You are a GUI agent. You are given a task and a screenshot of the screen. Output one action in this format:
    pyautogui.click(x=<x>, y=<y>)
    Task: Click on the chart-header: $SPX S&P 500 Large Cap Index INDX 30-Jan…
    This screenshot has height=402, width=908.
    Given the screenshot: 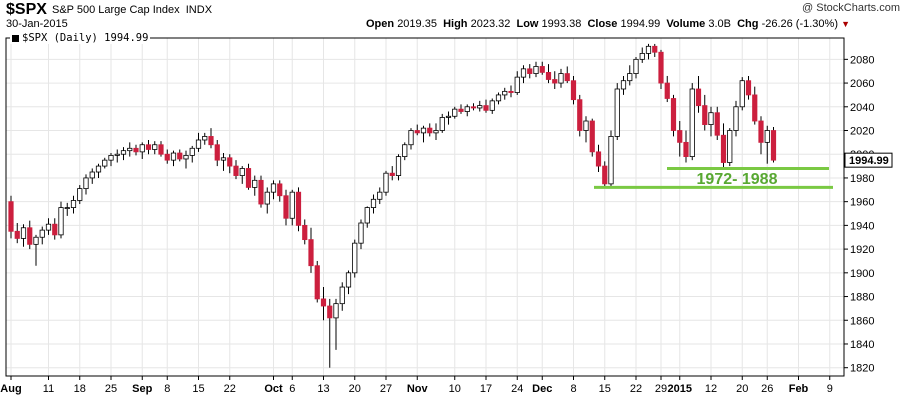 What is the action you would take?
    pyautogui.click(x=454, y=17)
    